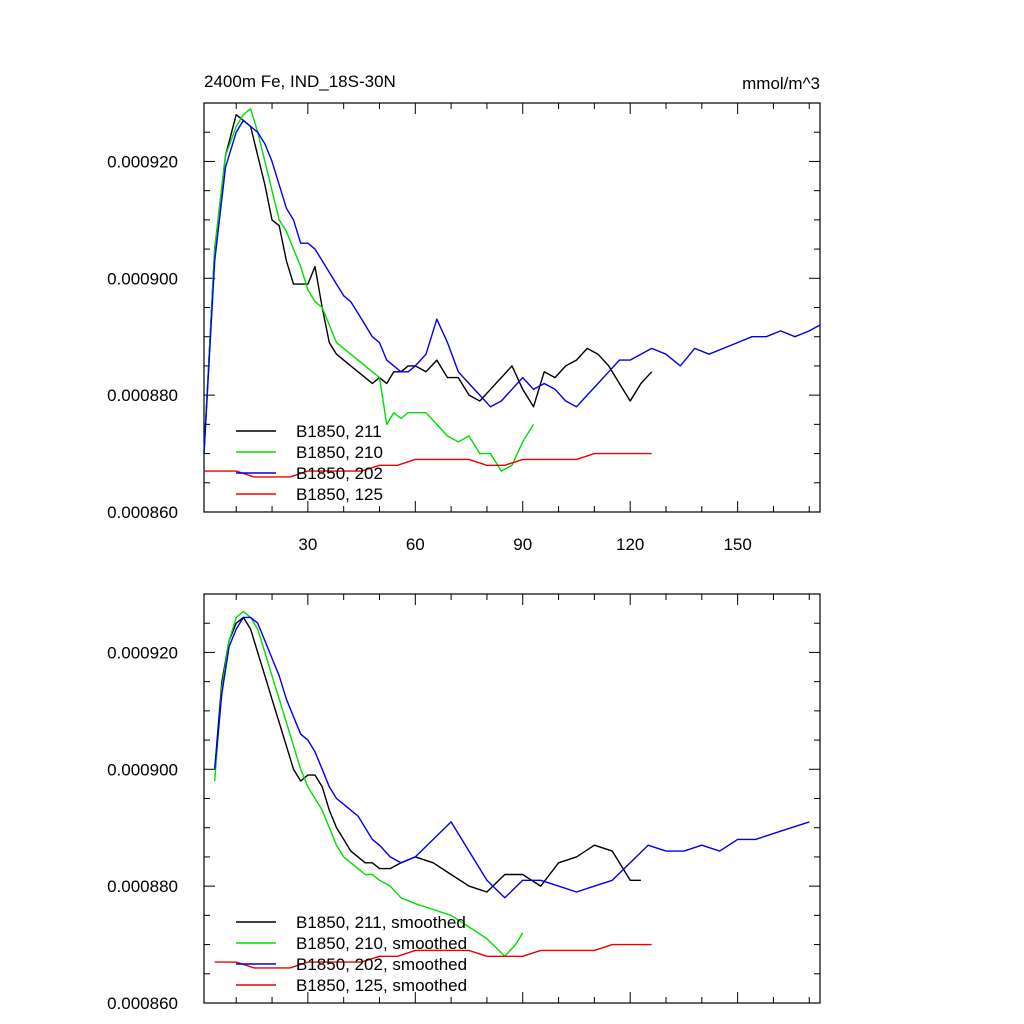 The height and width of the screenshot is (1024, 1024). I want to click on chart-title: 2400m Fe, IND_18S-30N, so click(300, 81).